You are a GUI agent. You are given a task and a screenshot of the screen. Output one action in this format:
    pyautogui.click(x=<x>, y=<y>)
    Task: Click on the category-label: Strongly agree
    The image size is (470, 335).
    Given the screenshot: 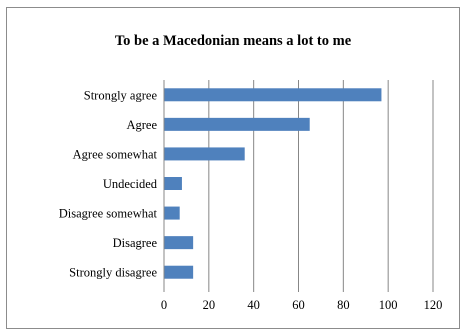 What is the action you would take?
    pyautogui.click(x=121, y=95)
    